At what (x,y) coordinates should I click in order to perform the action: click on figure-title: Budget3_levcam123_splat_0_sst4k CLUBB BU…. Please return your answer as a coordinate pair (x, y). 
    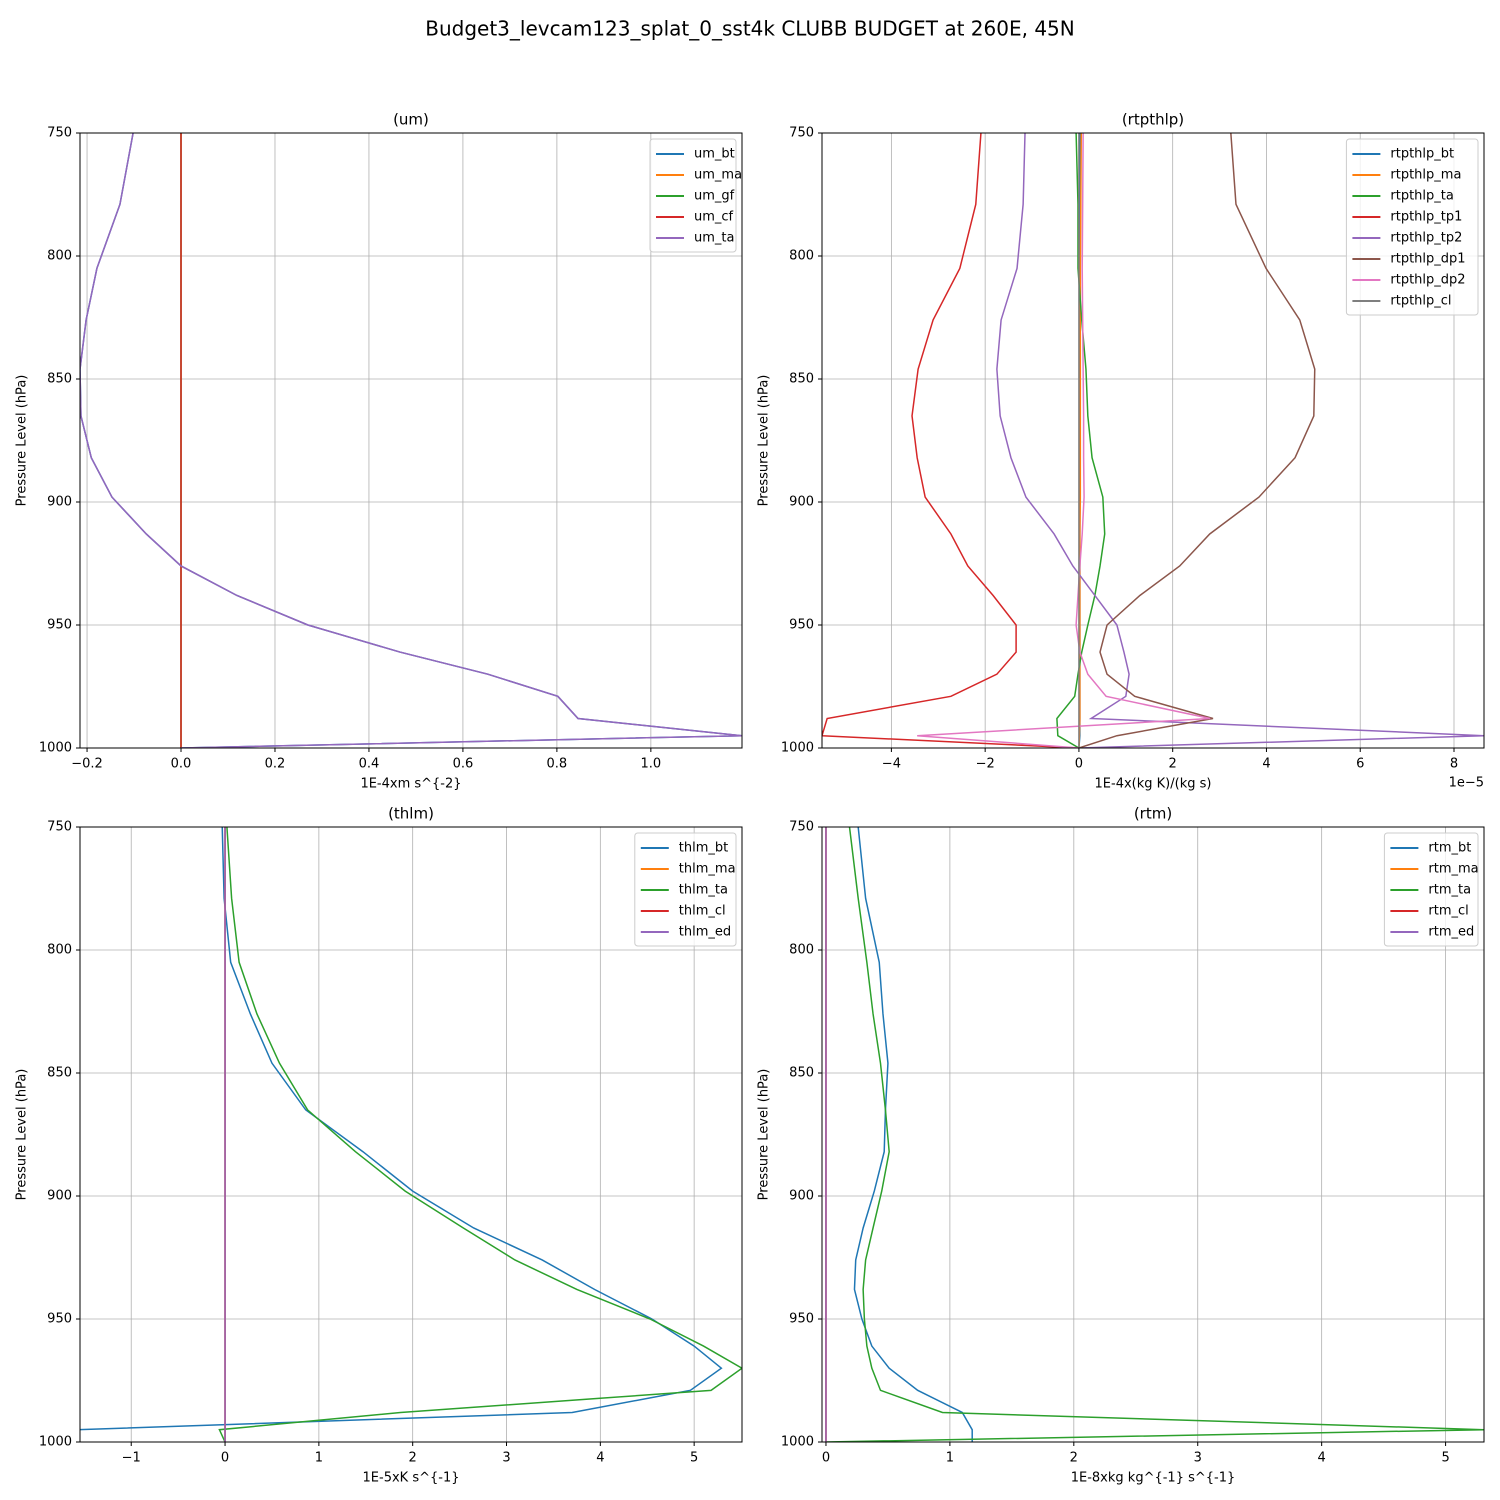
    Looking at the image, I should click on (750, 29).